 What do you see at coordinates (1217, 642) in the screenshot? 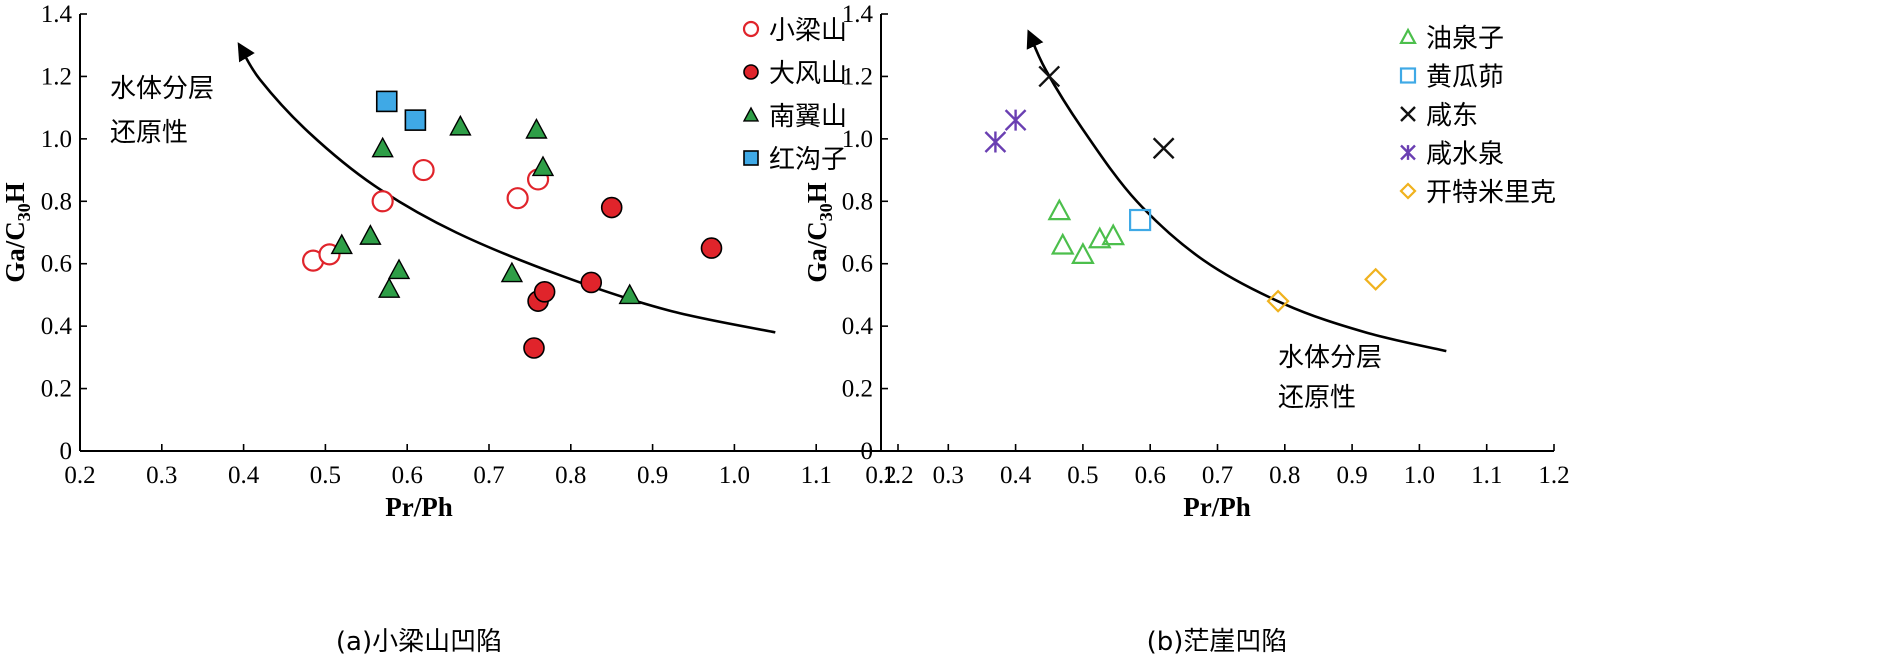
I see `panel-caption: (b)茫崖凹陷` at bounding box center [1217, 642].